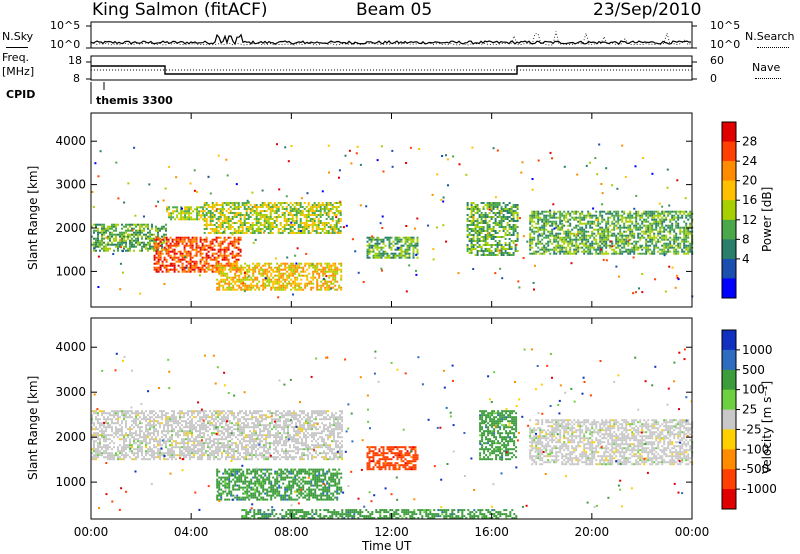 The width and height of the screenshot is (800, 554). I want to click on x-tick-label: 12:00, so click(391, 532).